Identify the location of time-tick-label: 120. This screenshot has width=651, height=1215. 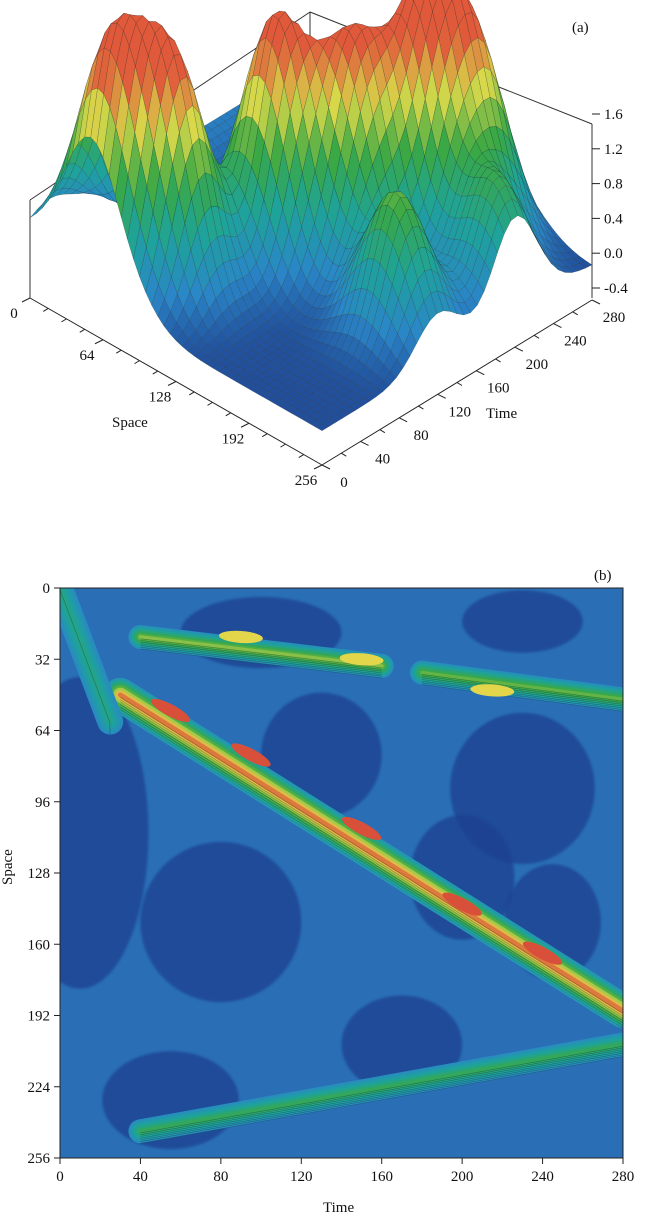
(301, 1177).